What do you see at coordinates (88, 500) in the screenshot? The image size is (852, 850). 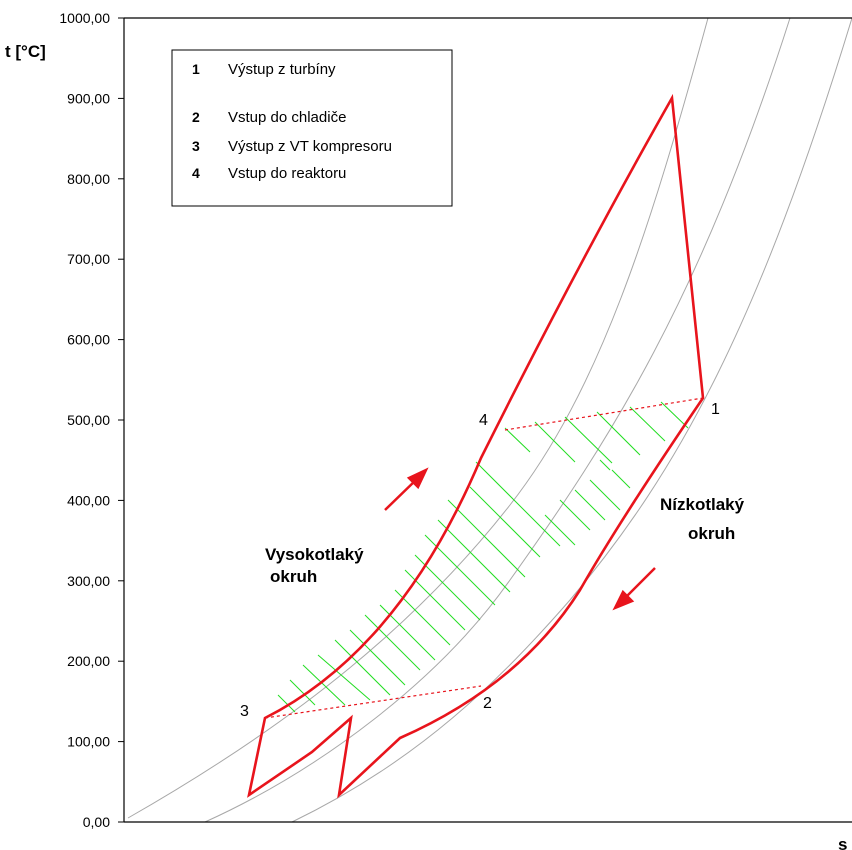 I see `y-tick-label: 400,00` at bounding box center [88, 500].